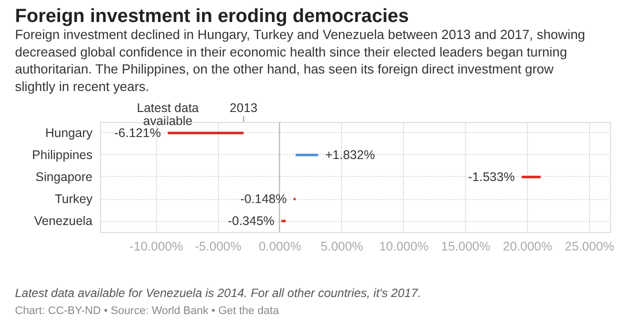 Image resolution: width=629 pixels, height=321 pixels. I want to click on x-tick-label: 20.000%, so click(527, 247).